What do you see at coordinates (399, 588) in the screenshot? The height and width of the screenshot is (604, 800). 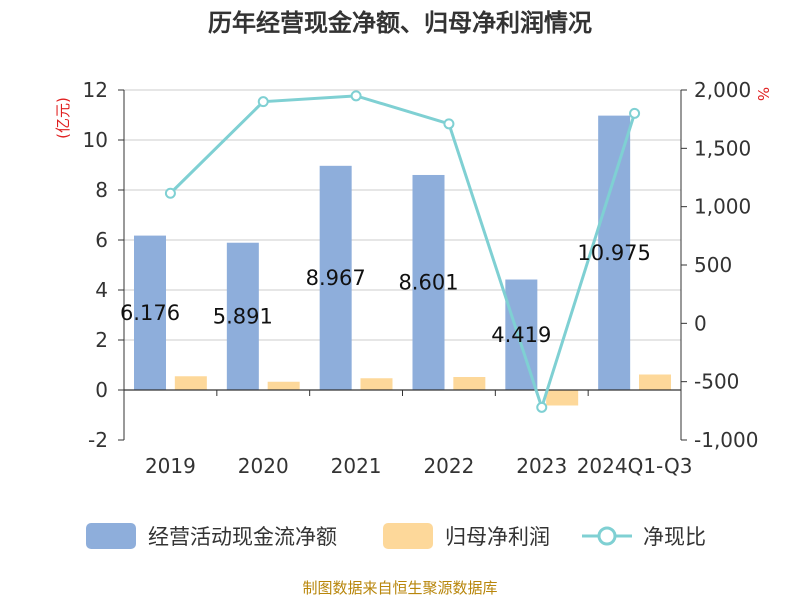 I see `data-source: 制图数据来自恒生聚源数据库` at bounding box center [399, 588].